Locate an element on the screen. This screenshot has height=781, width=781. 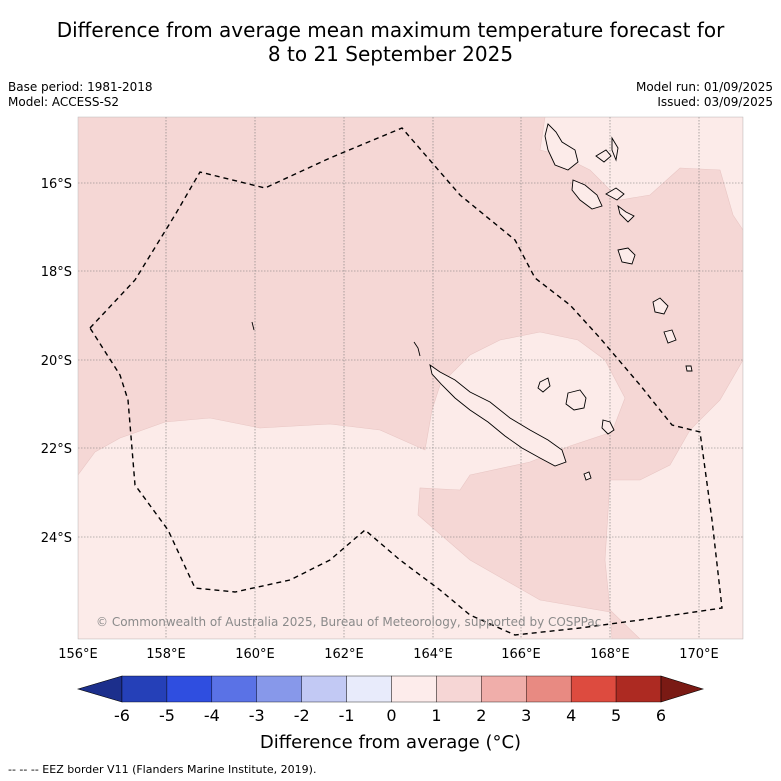
colorbar-tick-label: -2 is located at coordinates (302, 715).